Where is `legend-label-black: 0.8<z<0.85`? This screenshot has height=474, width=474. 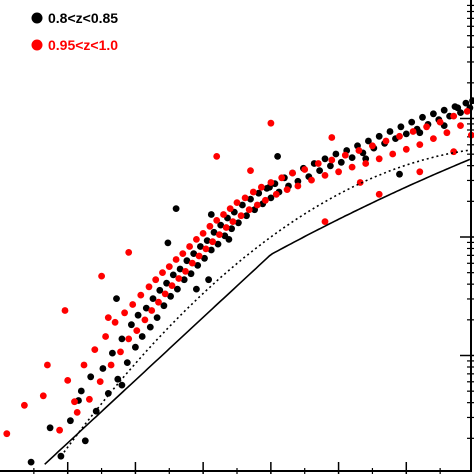 legend-label-black: 0.8<z<0.85 is located at coordinates (83, 18).